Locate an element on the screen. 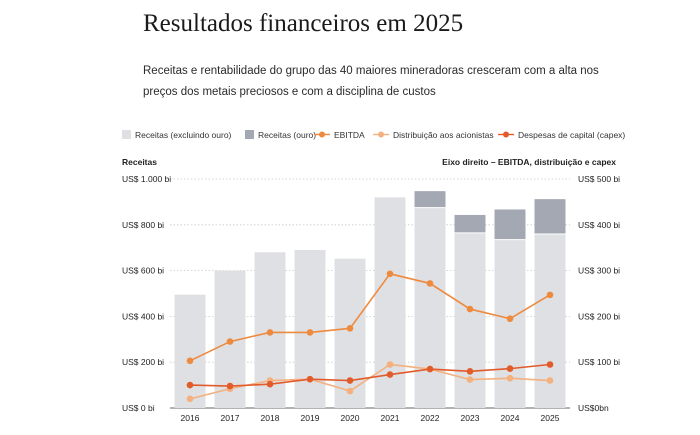 Image resolution: width=700 pixels, height=435 pixels. x-tick-label: 2020 is located at coordinates (350, 418).